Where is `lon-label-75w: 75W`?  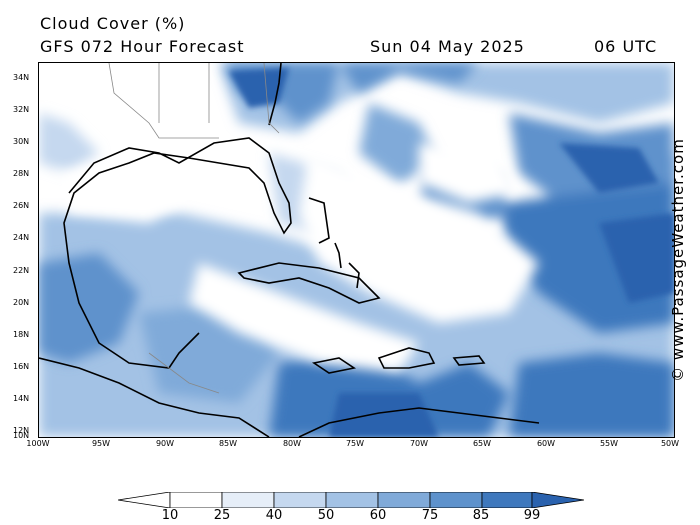 lon-label-75w: 75W is located at coordinates (355, 443).